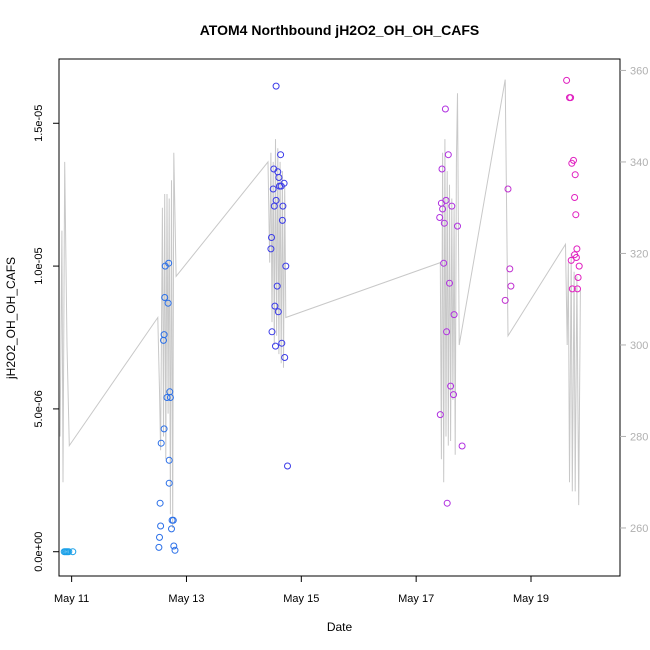  I want to click on y2-axis: 260 280 300 320 340 360, so click(634, 300).